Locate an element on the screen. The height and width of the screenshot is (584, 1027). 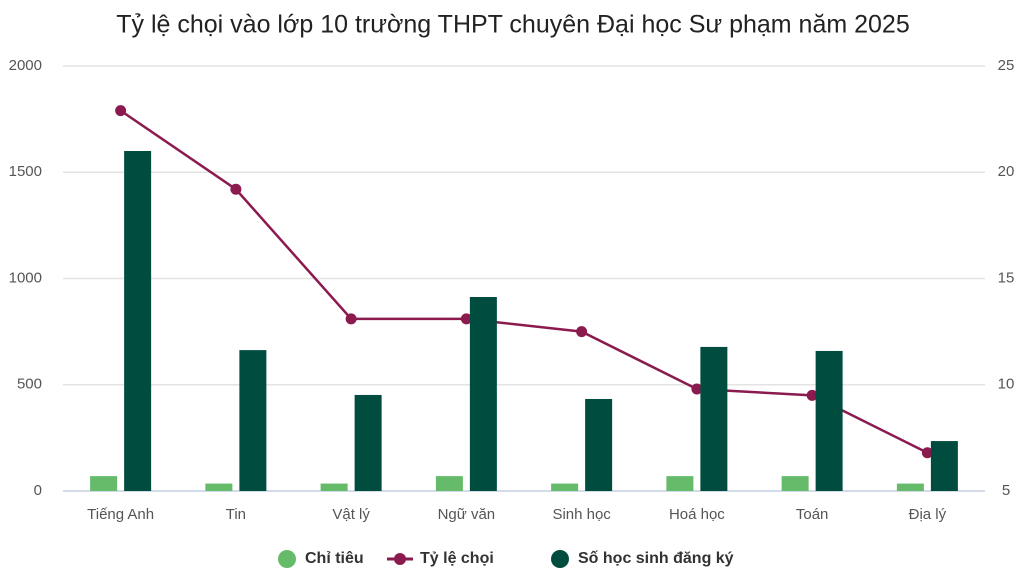
y2-tick-label: 15 is located at coordinates (1006, 277).